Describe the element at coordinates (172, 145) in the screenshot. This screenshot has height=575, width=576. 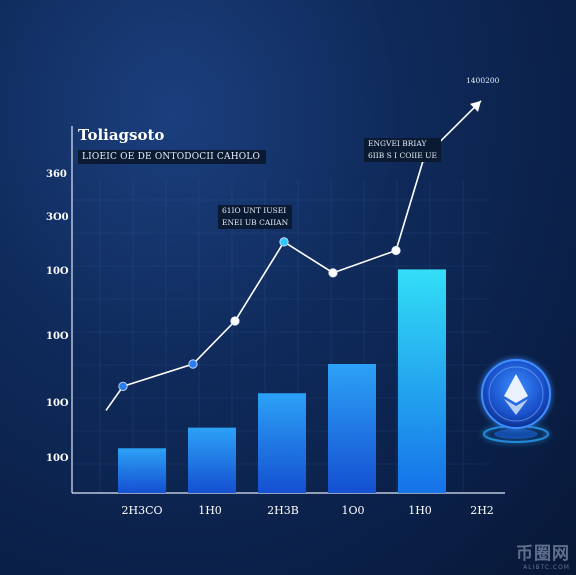
I see `chart-title-block: Toliagsoto LIOEIC OE DE ONTODOCII CAHOLO` at that location.